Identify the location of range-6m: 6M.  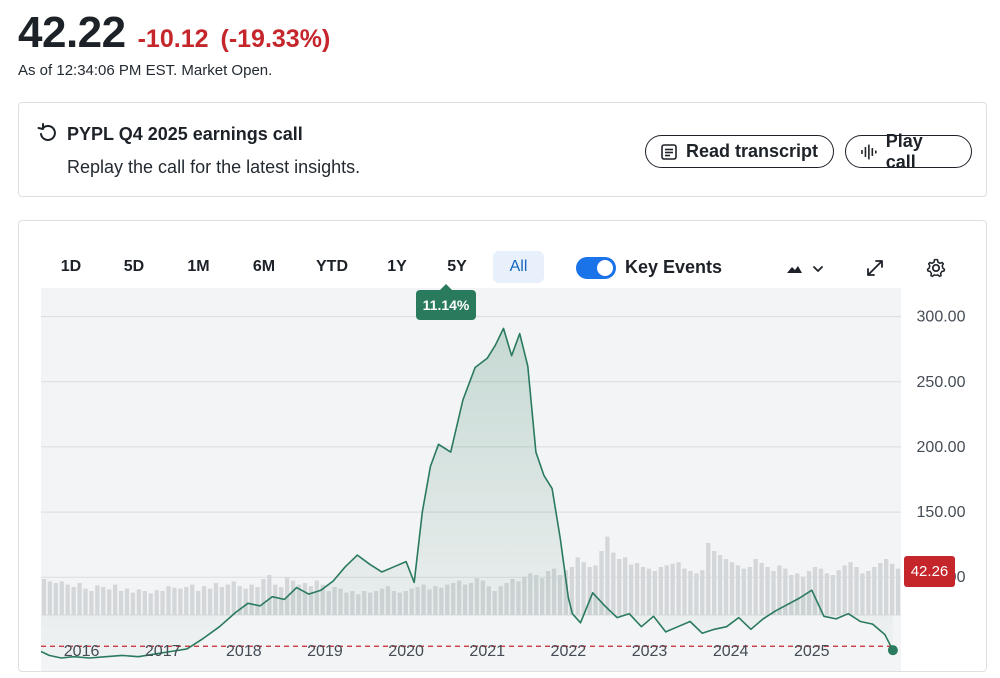
(264, 266).